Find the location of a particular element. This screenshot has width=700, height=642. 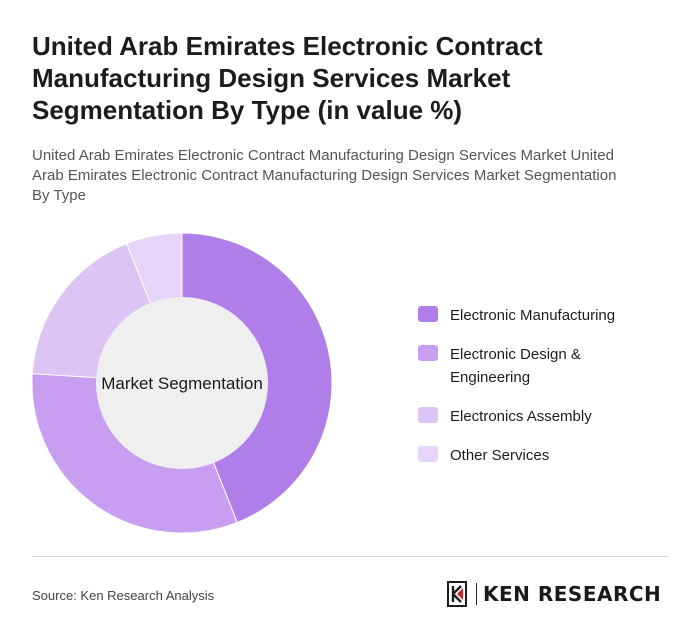

legend-label: Electronic Design & Engineering is located at coordinates (515, 366).